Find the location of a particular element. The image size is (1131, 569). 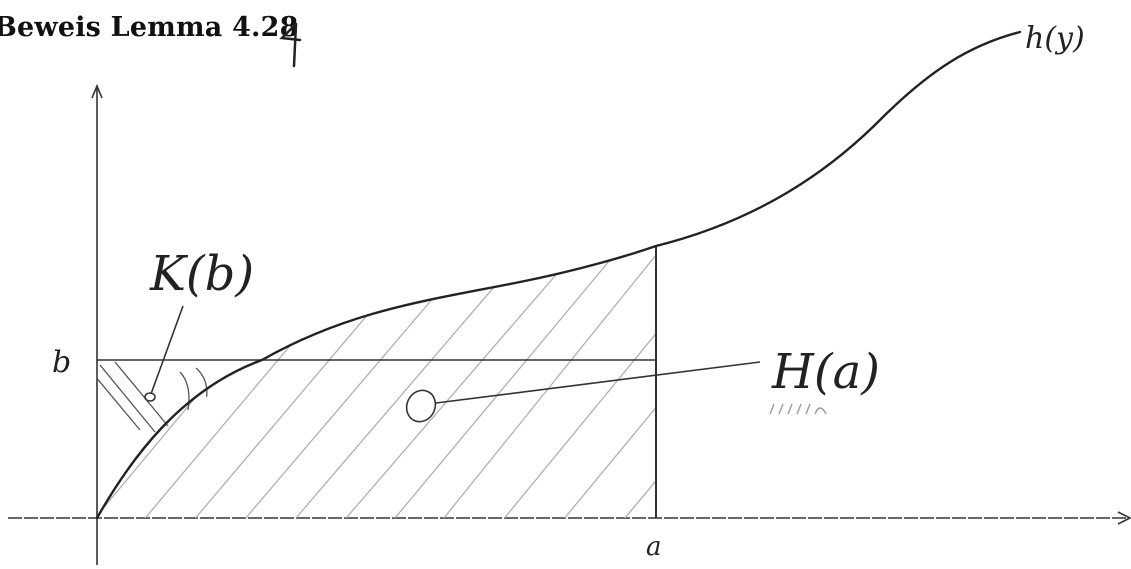

x-axis-arrow-icon is located at coordinates (1124, 518).